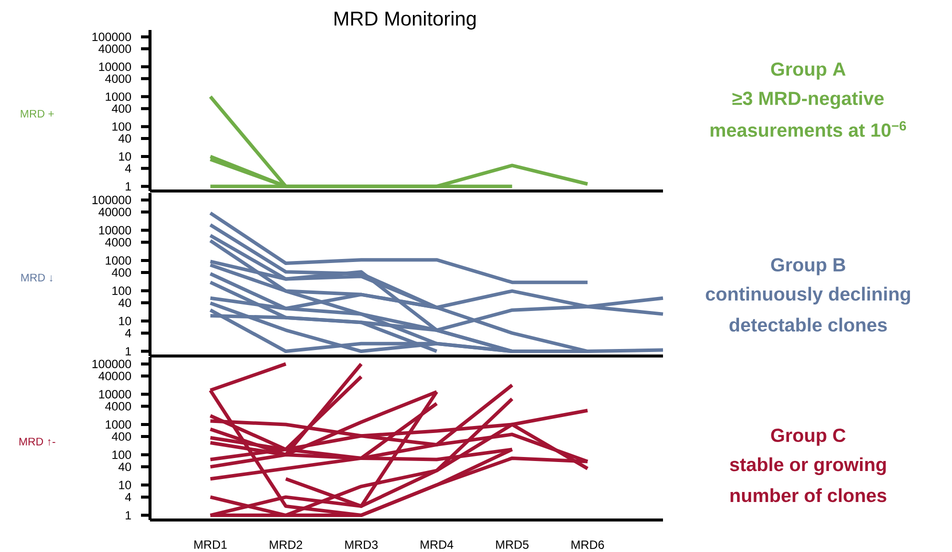  I want to click on text: continuously declining, so click(808, 295).